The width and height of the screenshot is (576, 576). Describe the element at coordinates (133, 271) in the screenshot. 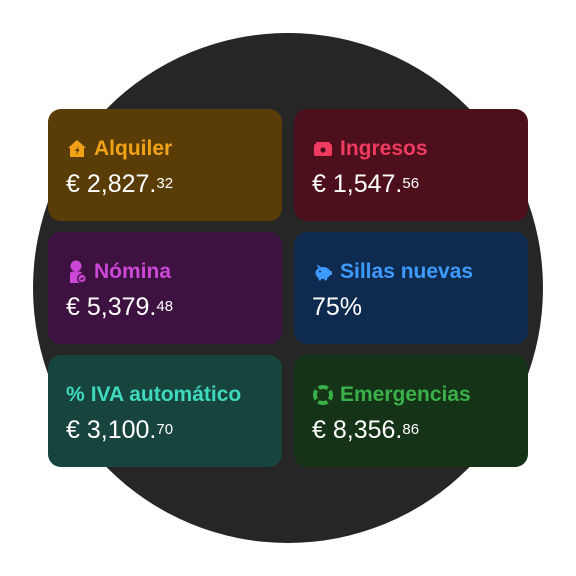

I see `card-title: Nómina` at that location.